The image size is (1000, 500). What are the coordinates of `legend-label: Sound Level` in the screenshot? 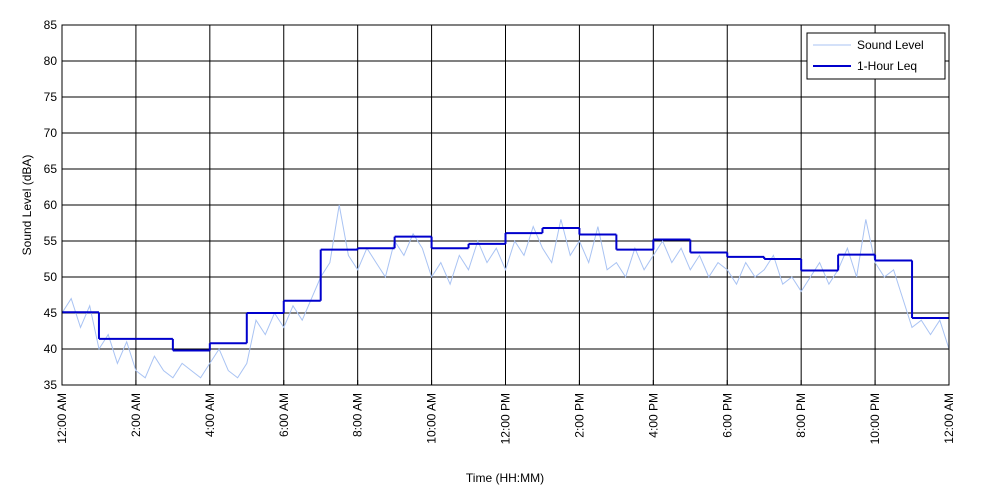 It's located at (890, 45).